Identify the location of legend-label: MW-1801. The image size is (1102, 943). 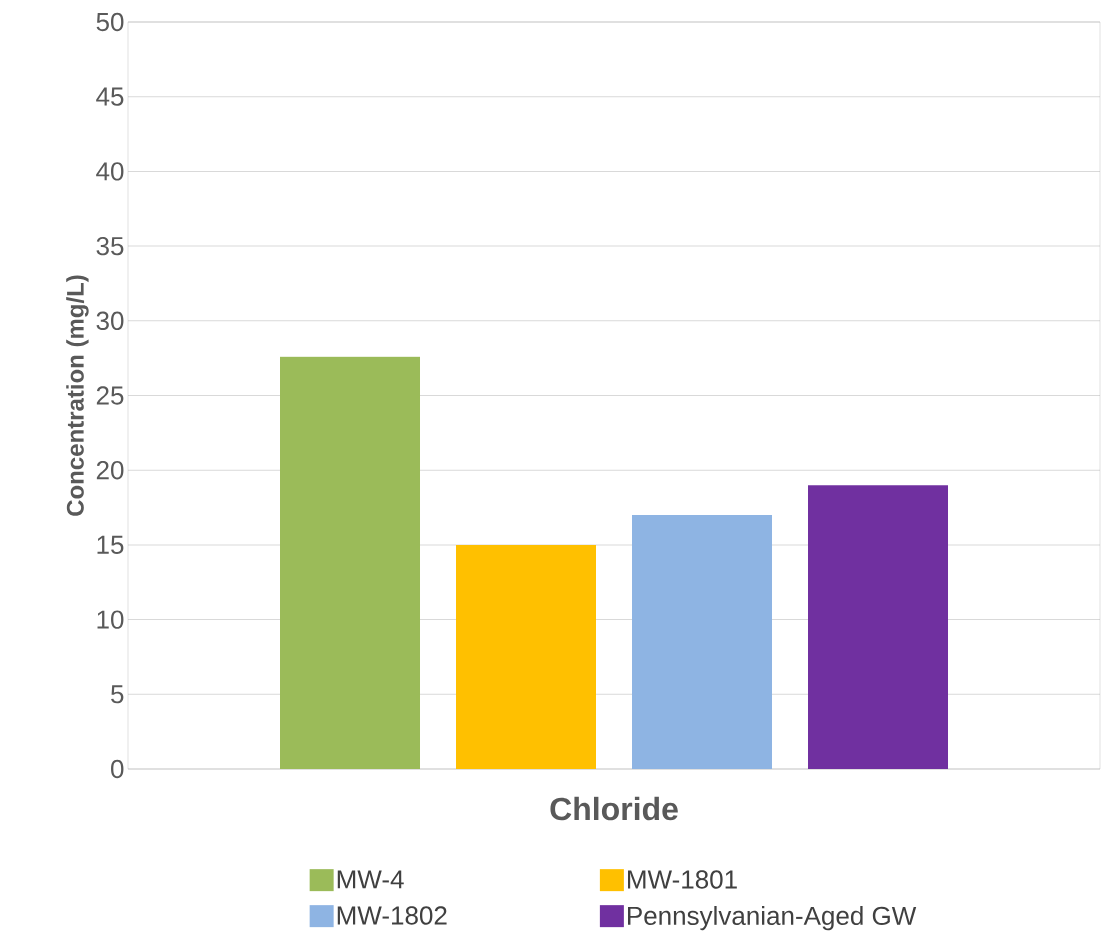
(682, 879).